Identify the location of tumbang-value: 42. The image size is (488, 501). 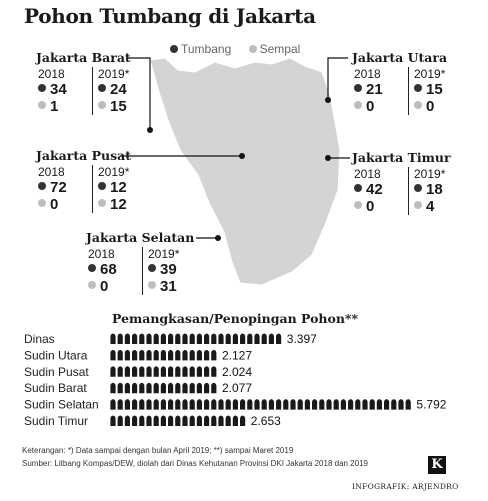
(381, 189).